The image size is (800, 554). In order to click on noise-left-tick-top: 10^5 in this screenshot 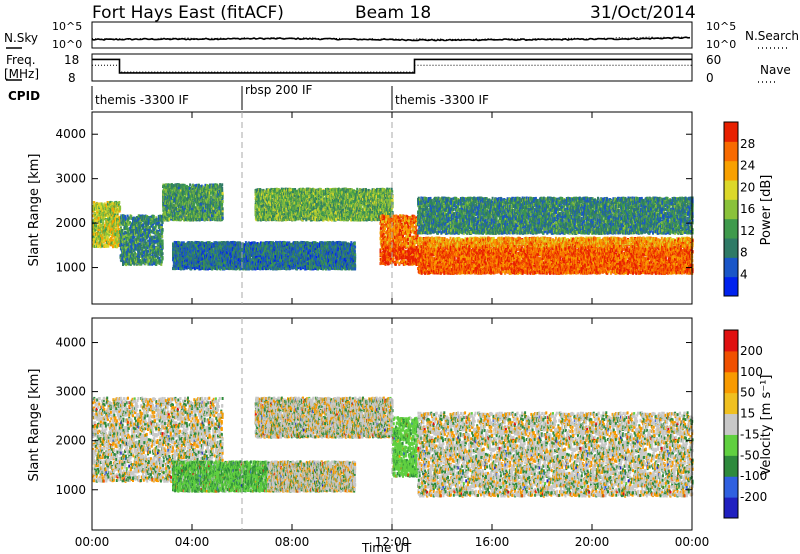, I will do `click(67, 26)`.